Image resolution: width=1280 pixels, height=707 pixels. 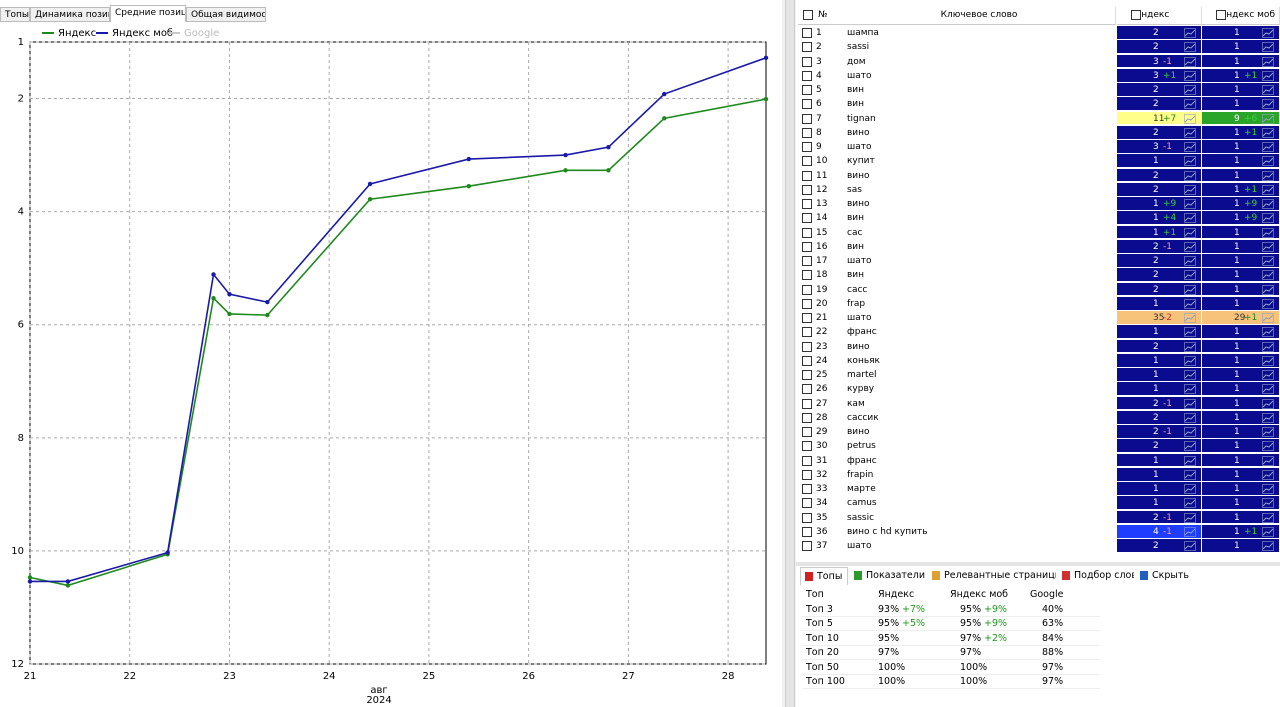 What do you see at coordinates (888, 576) in the screenshot?
I see `bottom-tab: Показатели` at bounding box center [888, 576].